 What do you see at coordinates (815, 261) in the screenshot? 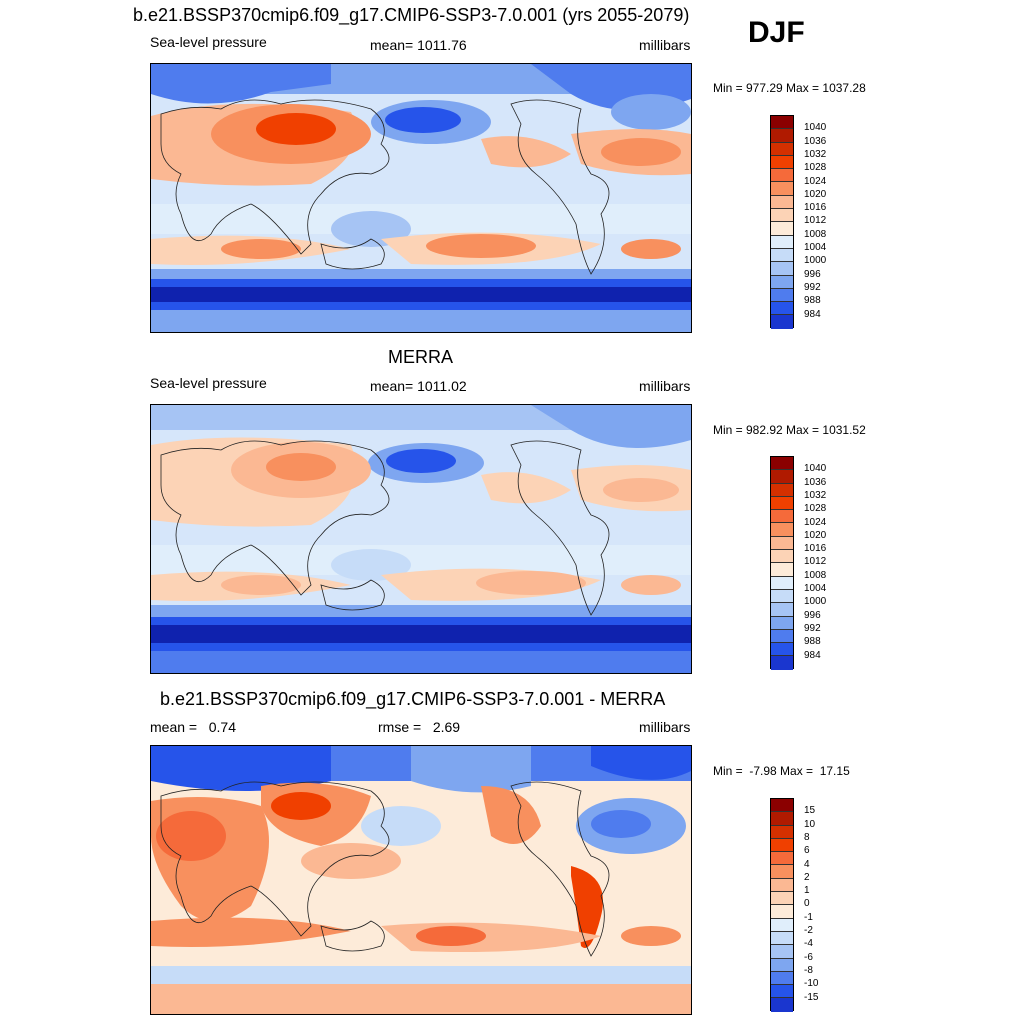
I see `colorbar-label: 1000` at bounding box center [815, 261].